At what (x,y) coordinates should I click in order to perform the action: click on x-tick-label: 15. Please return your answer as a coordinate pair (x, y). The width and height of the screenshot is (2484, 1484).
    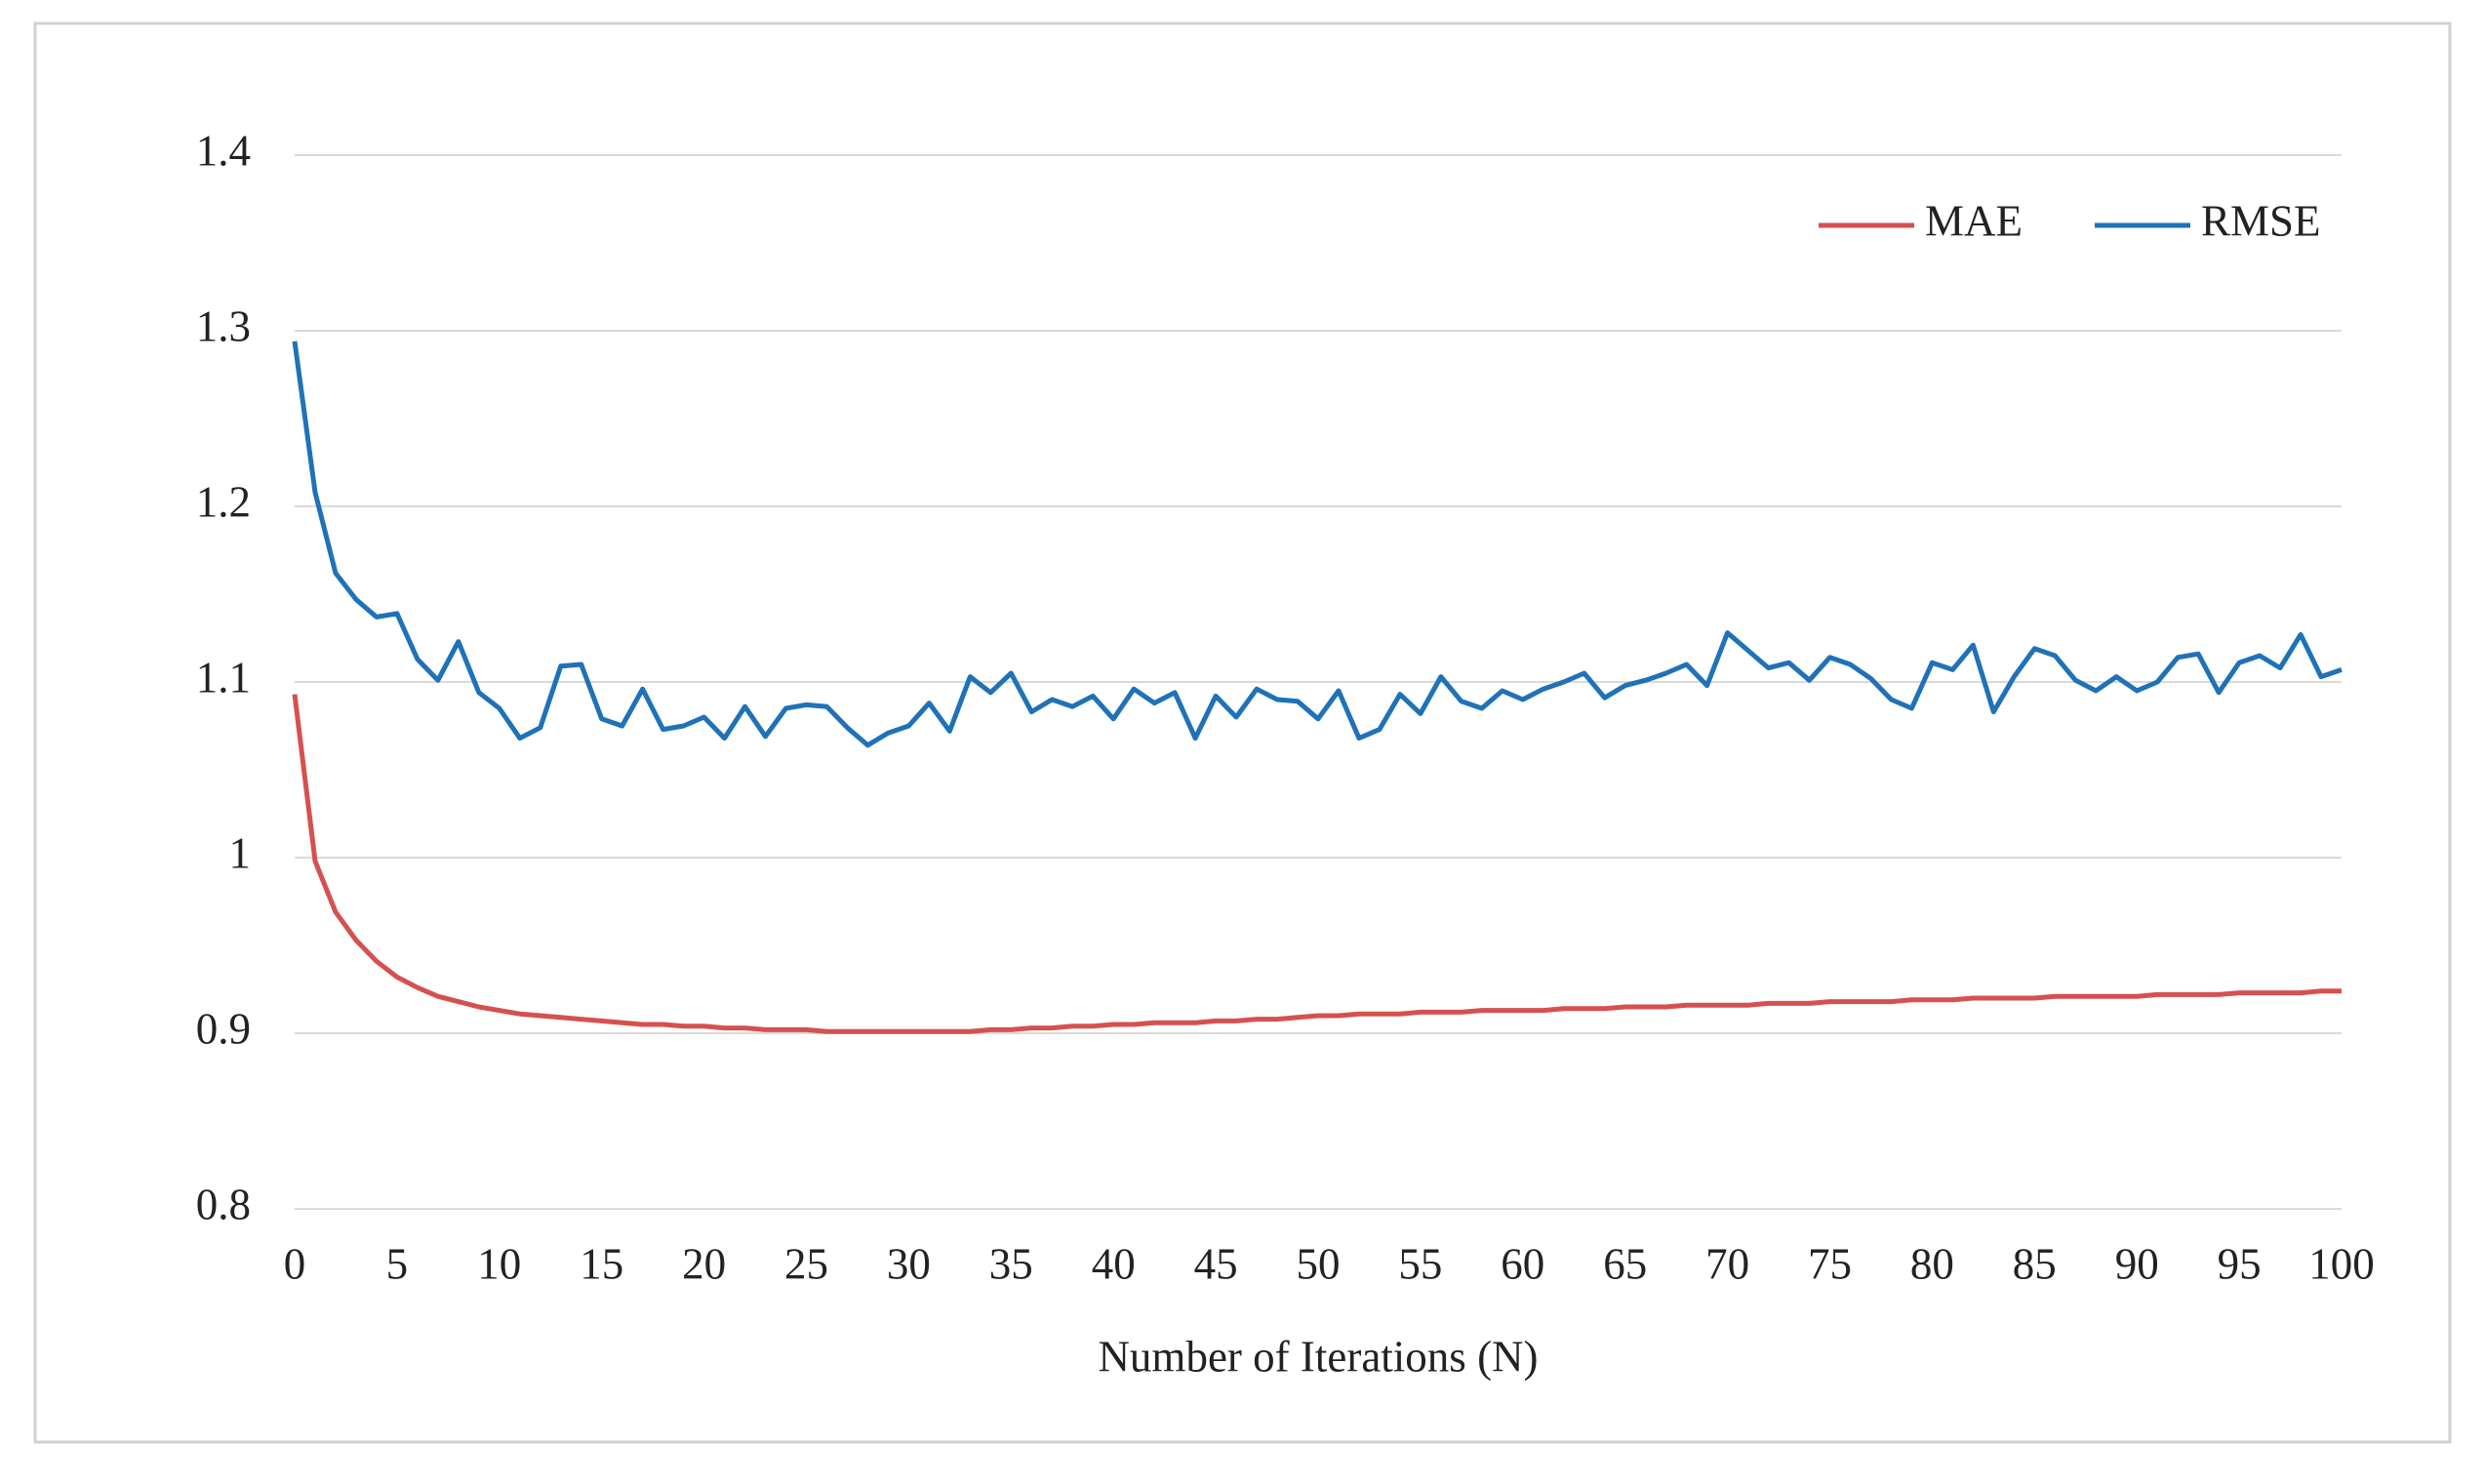
    Looking at the image, I should click on (602, 1263).